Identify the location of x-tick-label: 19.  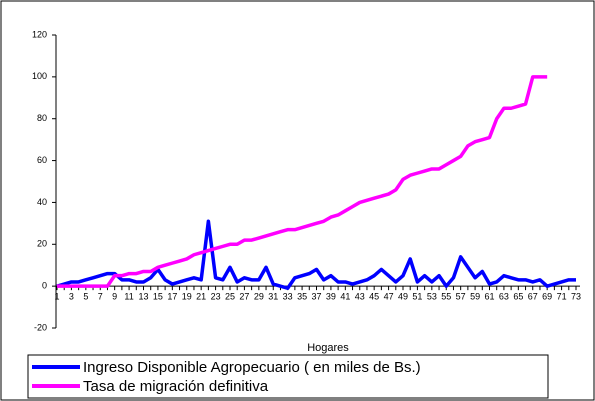
(187, 297).